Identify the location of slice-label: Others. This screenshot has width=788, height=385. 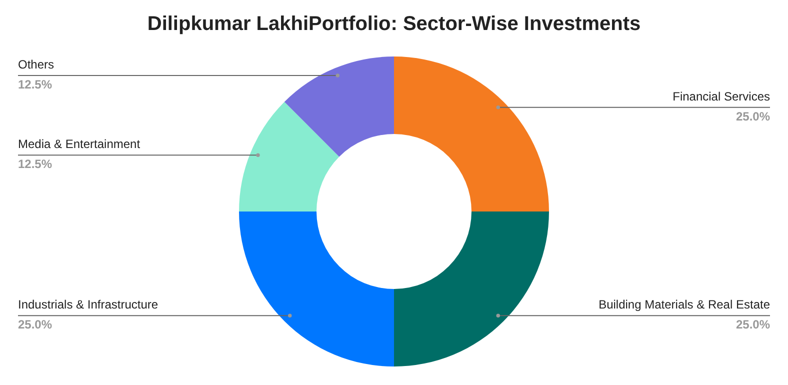
(36, 64).